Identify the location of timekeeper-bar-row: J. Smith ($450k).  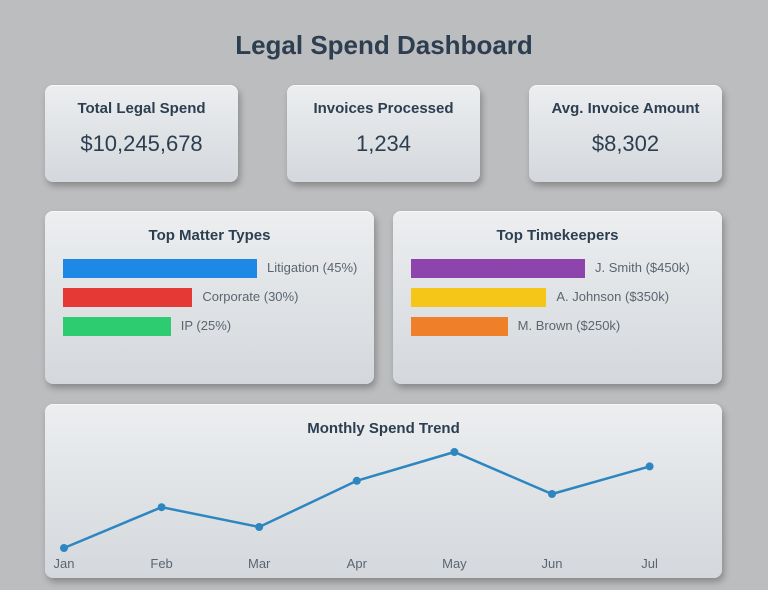
(571, 268).